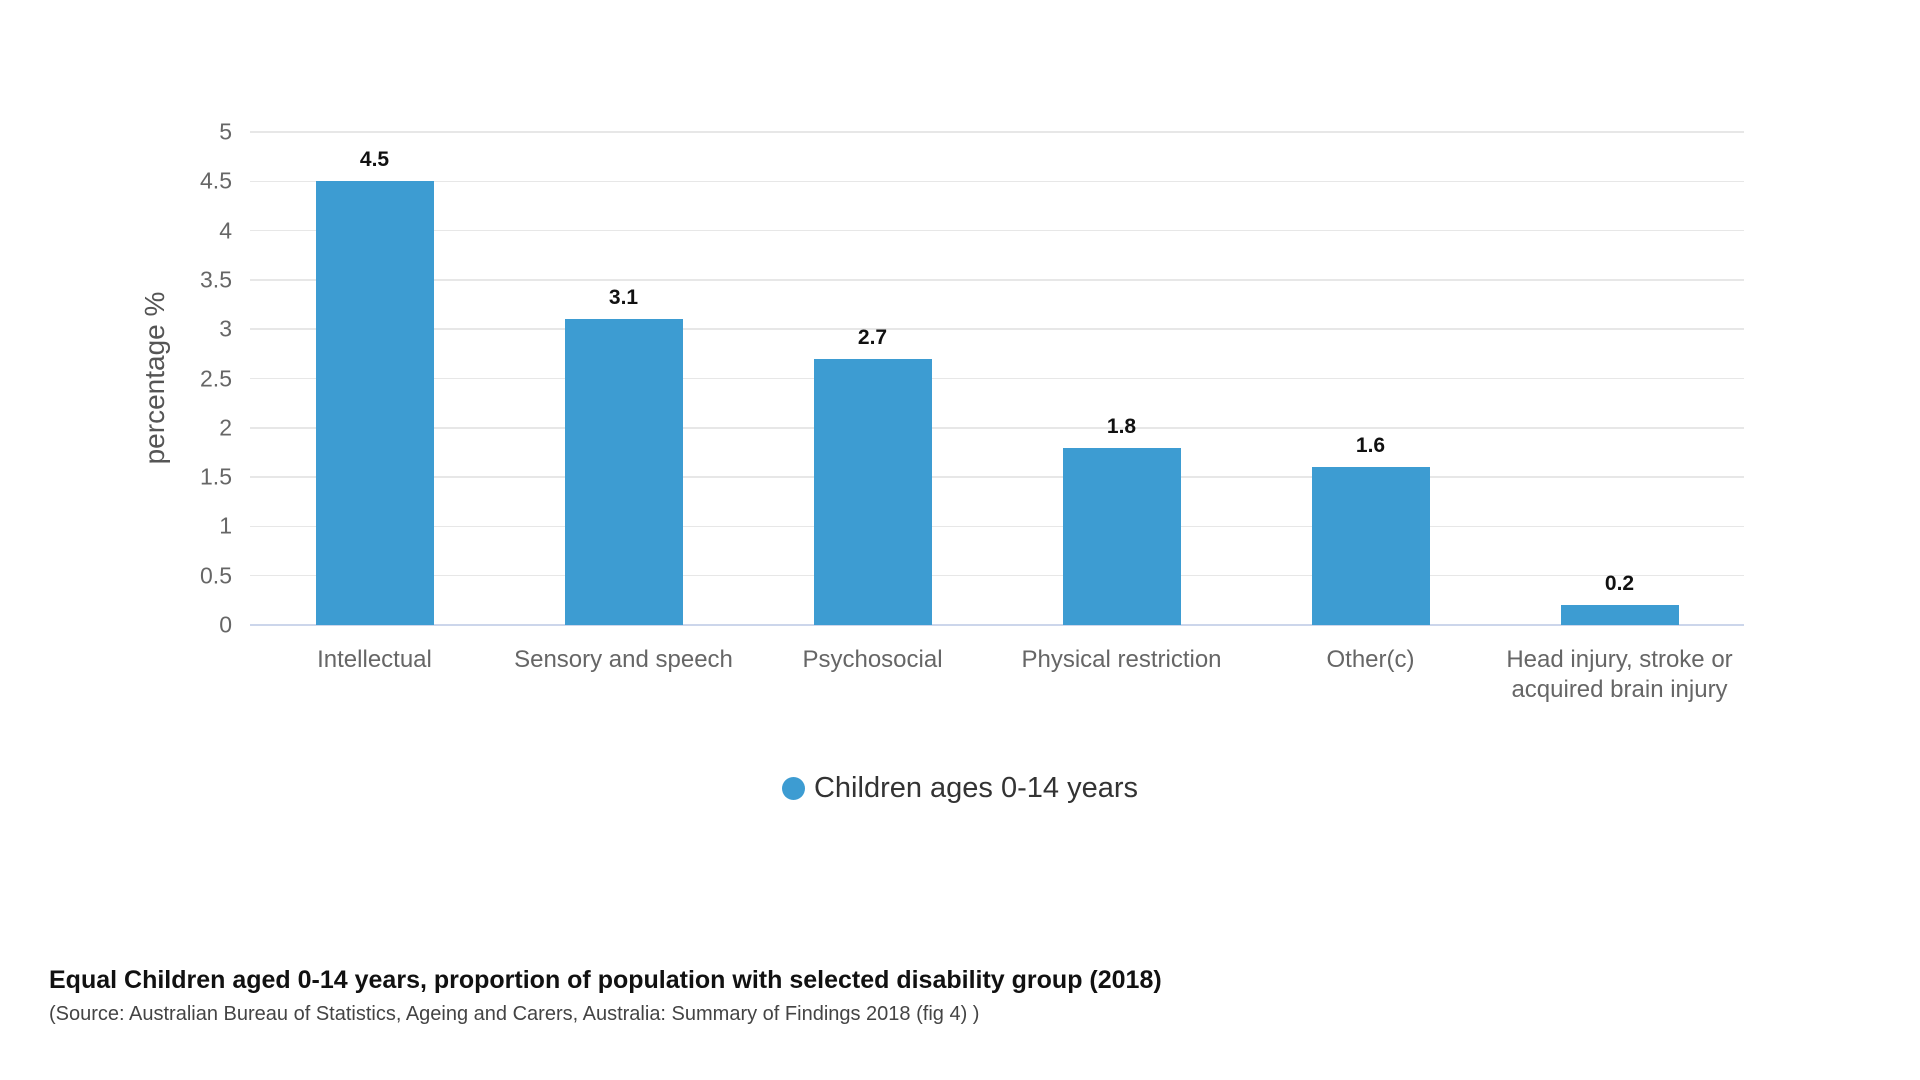  Describe the element at coordinates (216, 378) in the screenshot. I see `y-tick-label: 2.5` at that location.